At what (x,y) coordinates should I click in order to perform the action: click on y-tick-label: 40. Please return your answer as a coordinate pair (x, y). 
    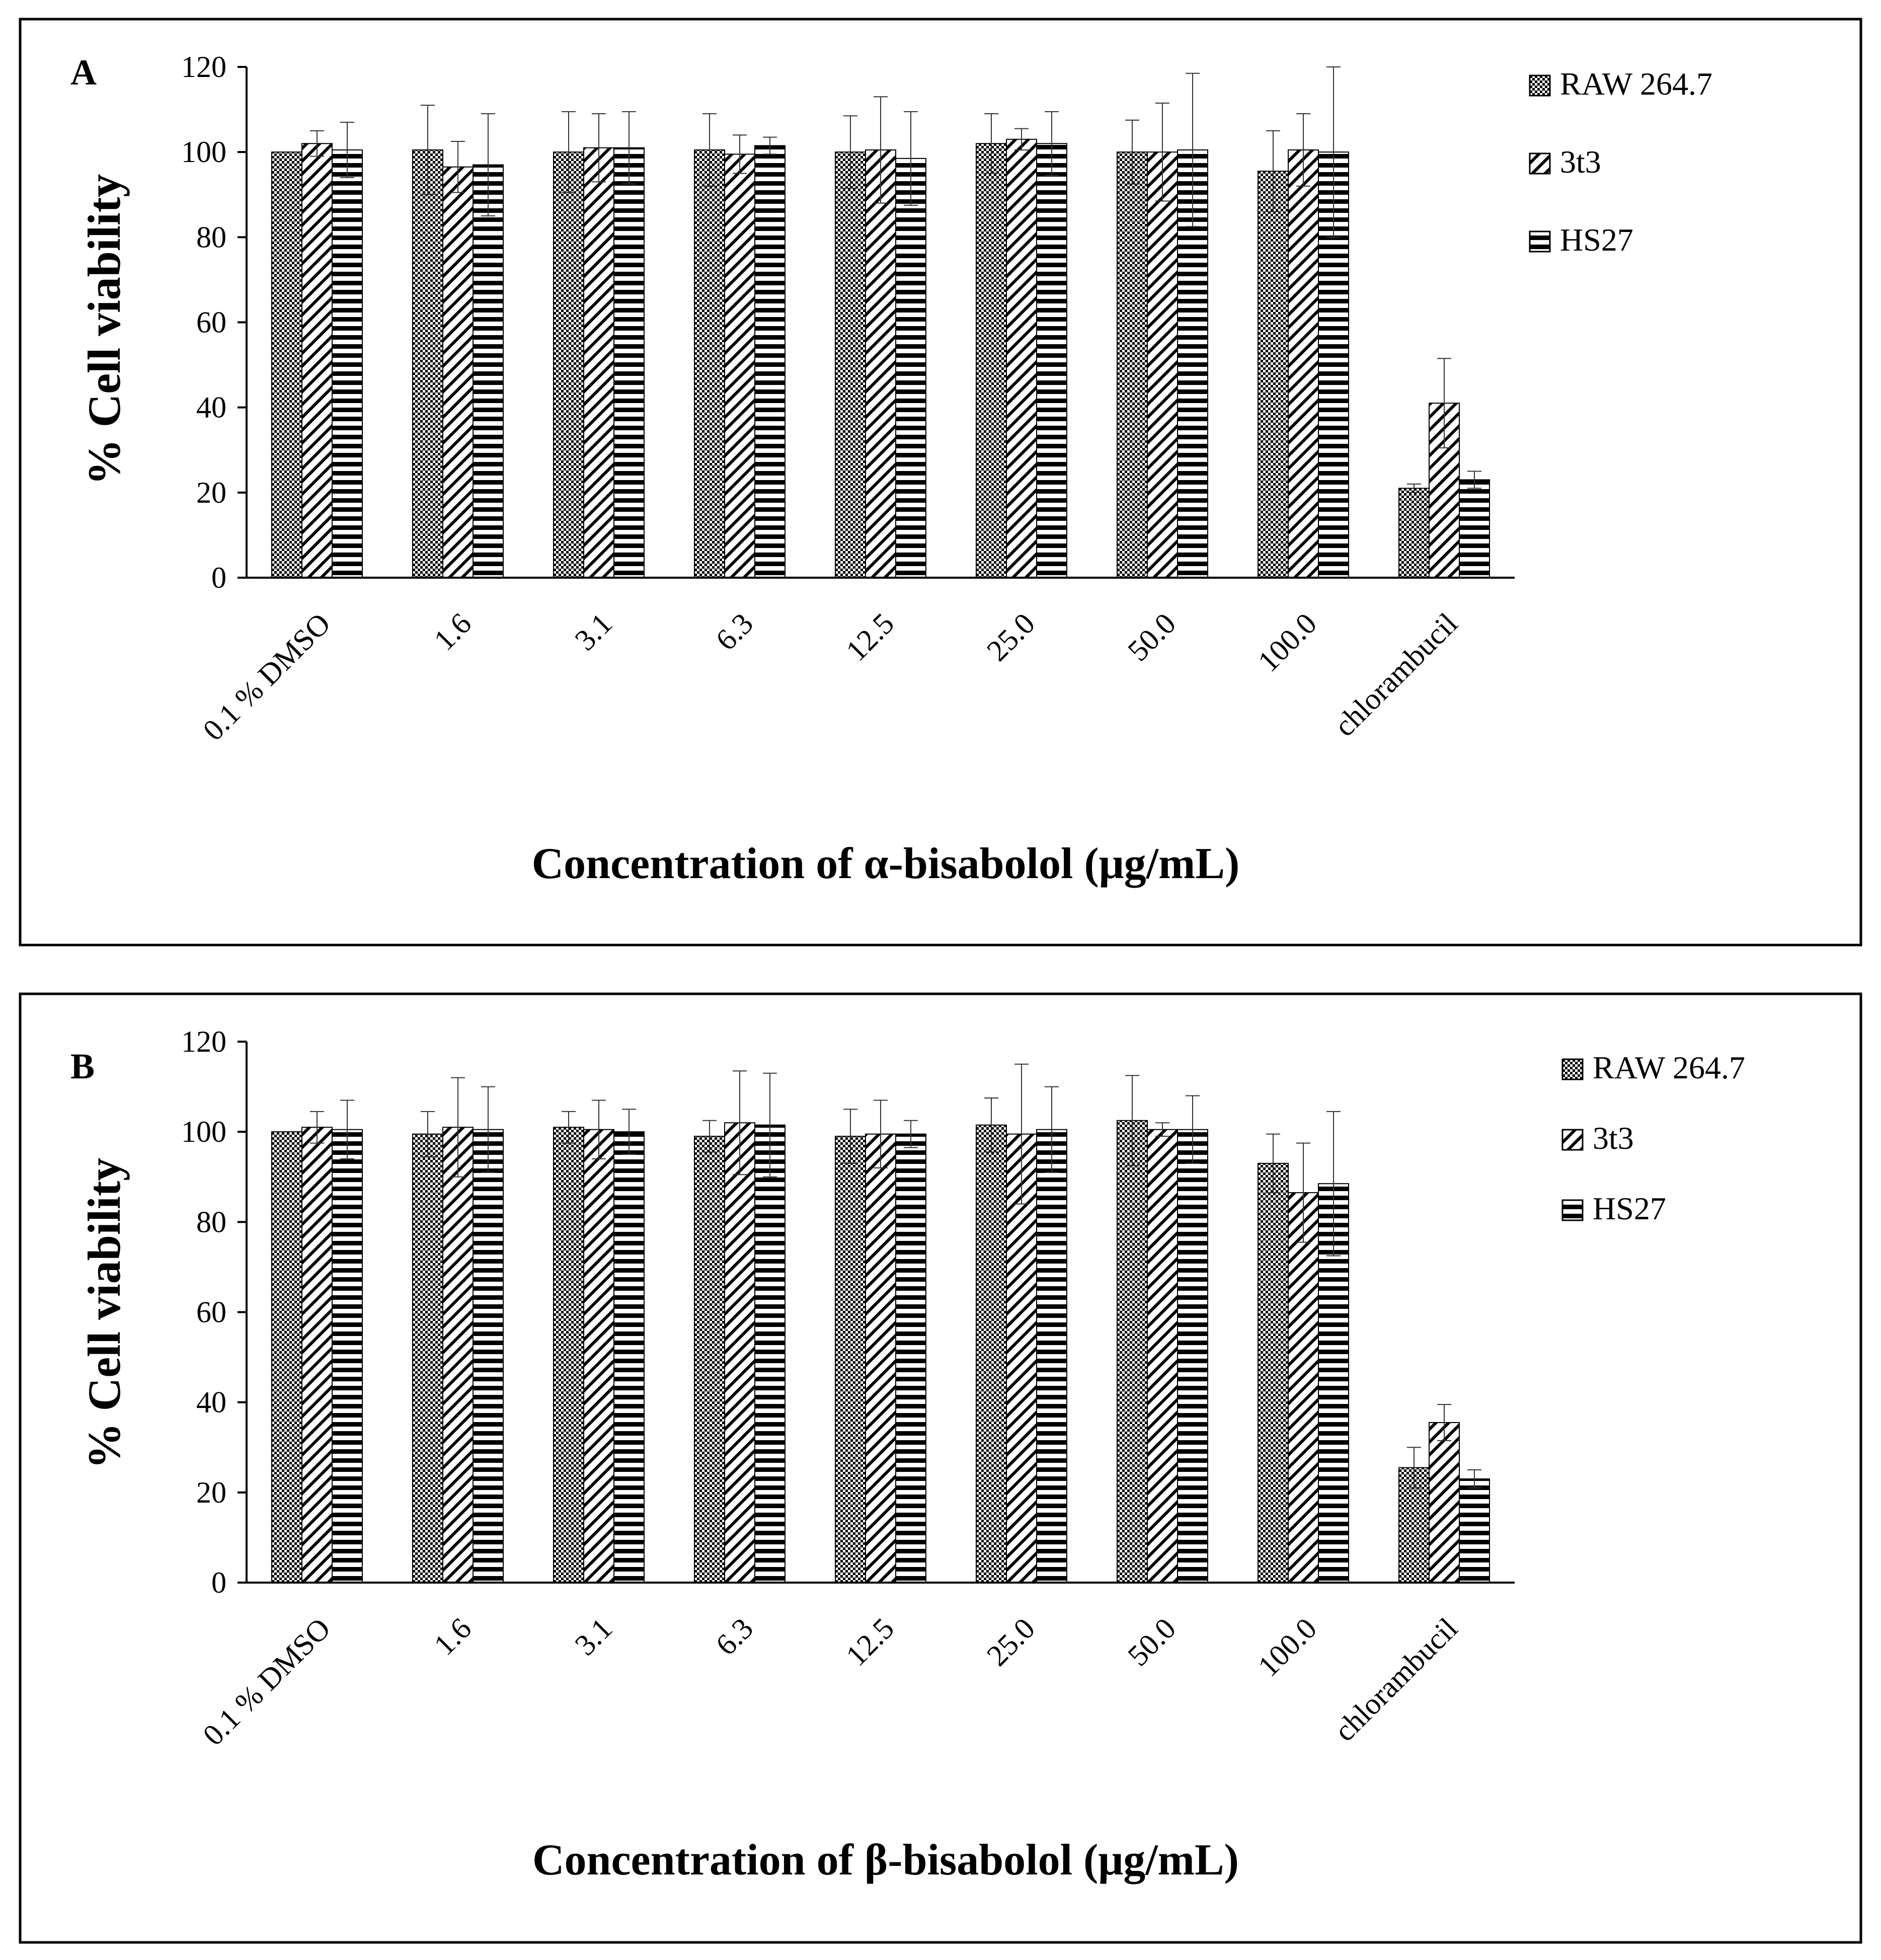
    Looking at the image, I should click on (211, 407).